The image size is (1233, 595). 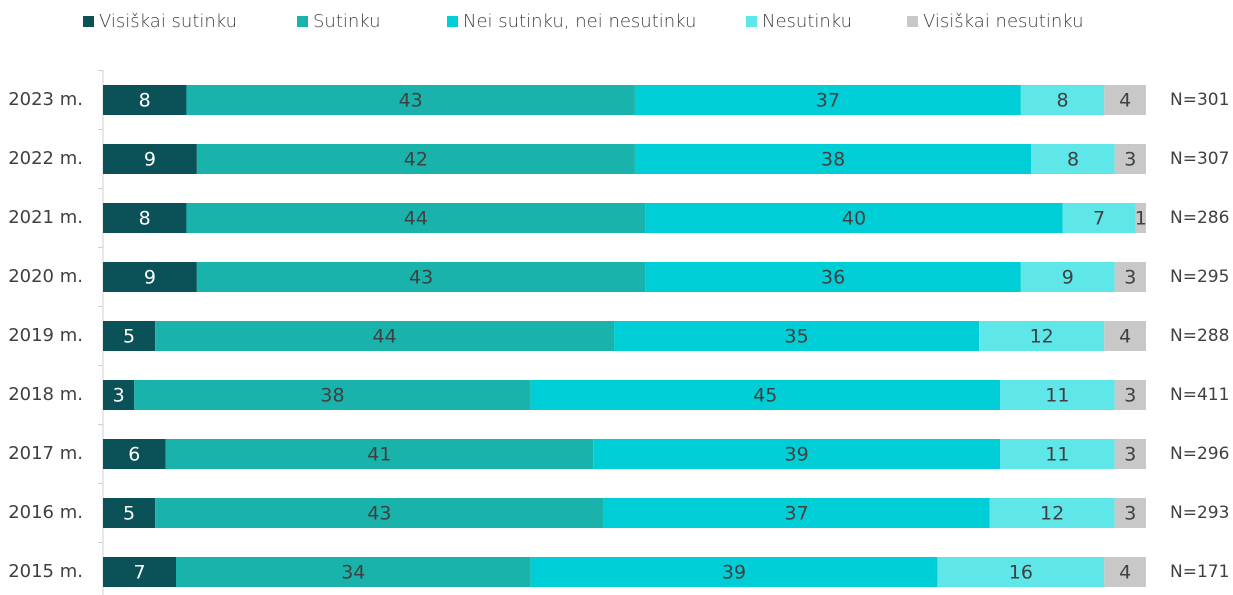 I want to click on y-tick-label: 2020 m., so click(x=45, y=276).